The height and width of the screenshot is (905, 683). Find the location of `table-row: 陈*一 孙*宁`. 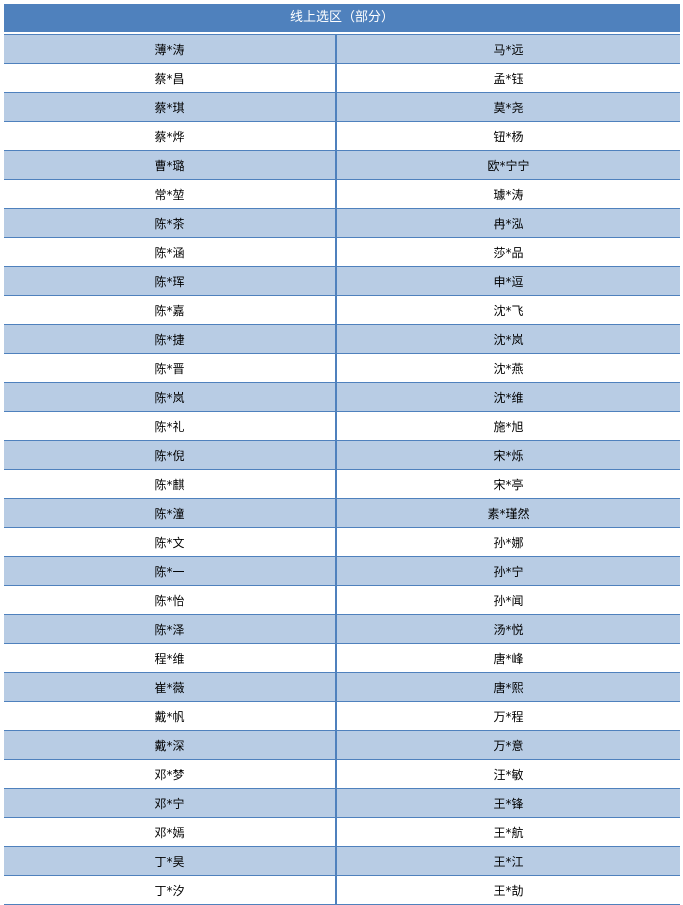

table-row: 陈*一 孙*宁 is located at coordinates (342, 571).